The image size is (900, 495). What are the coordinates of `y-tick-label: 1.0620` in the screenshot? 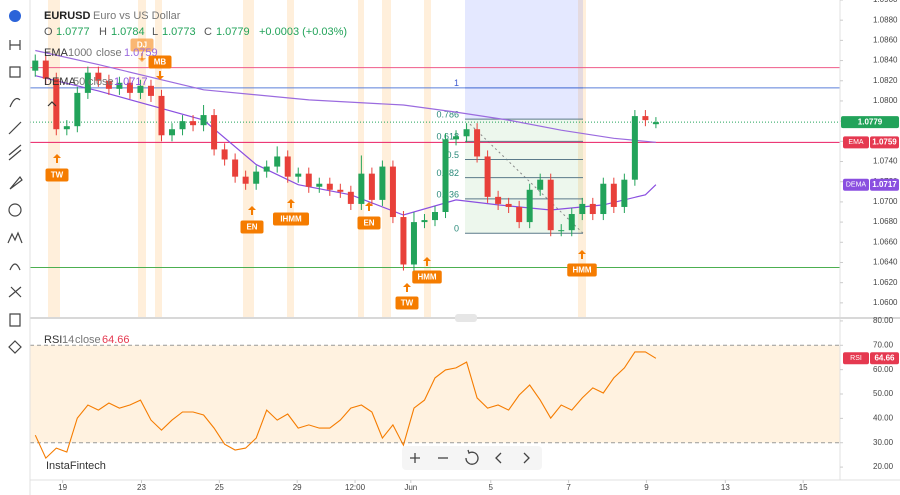 It's located at (885, 282).